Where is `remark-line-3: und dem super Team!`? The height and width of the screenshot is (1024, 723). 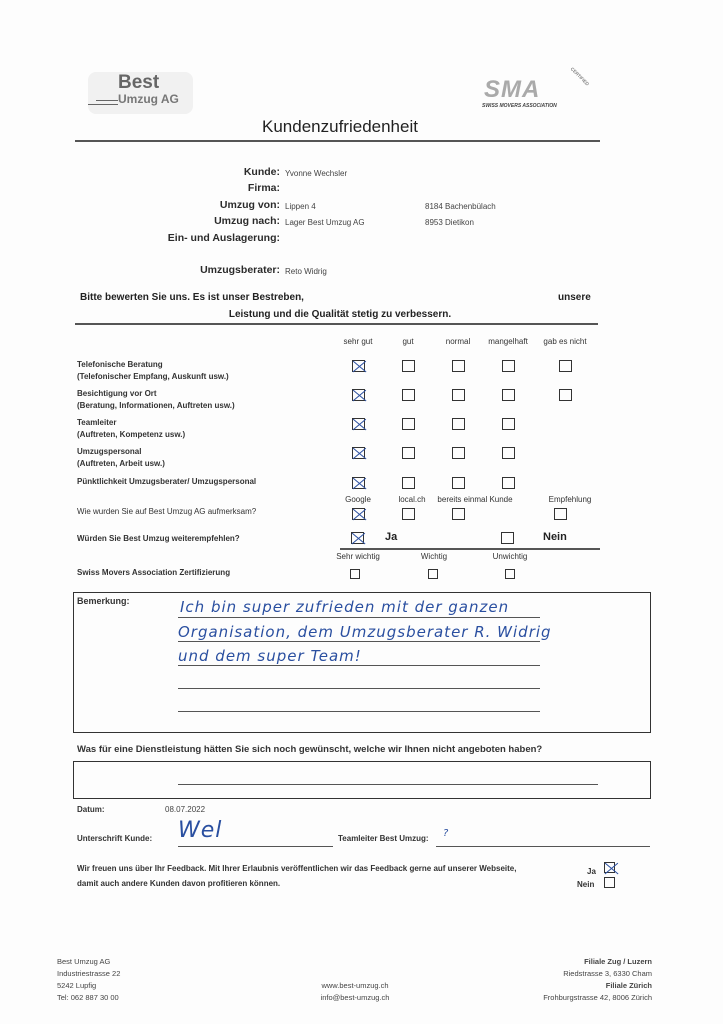
remark-line-3: und dem super Team! is located at coordinates (270, 656).